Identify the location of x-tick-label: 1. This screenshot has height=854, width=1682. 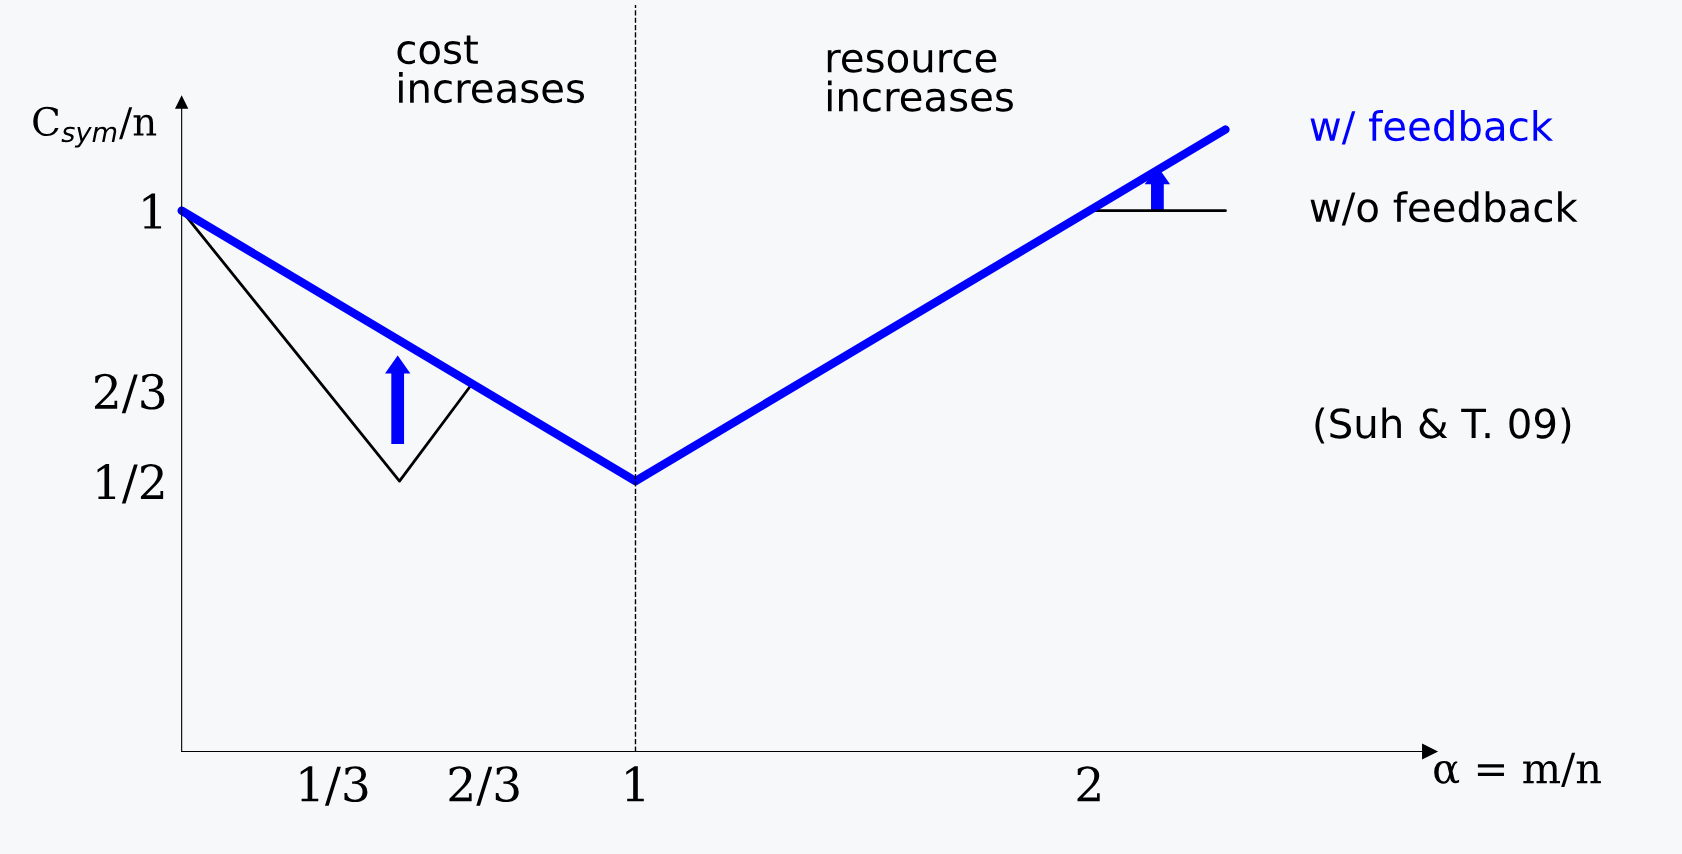
(635, 784).